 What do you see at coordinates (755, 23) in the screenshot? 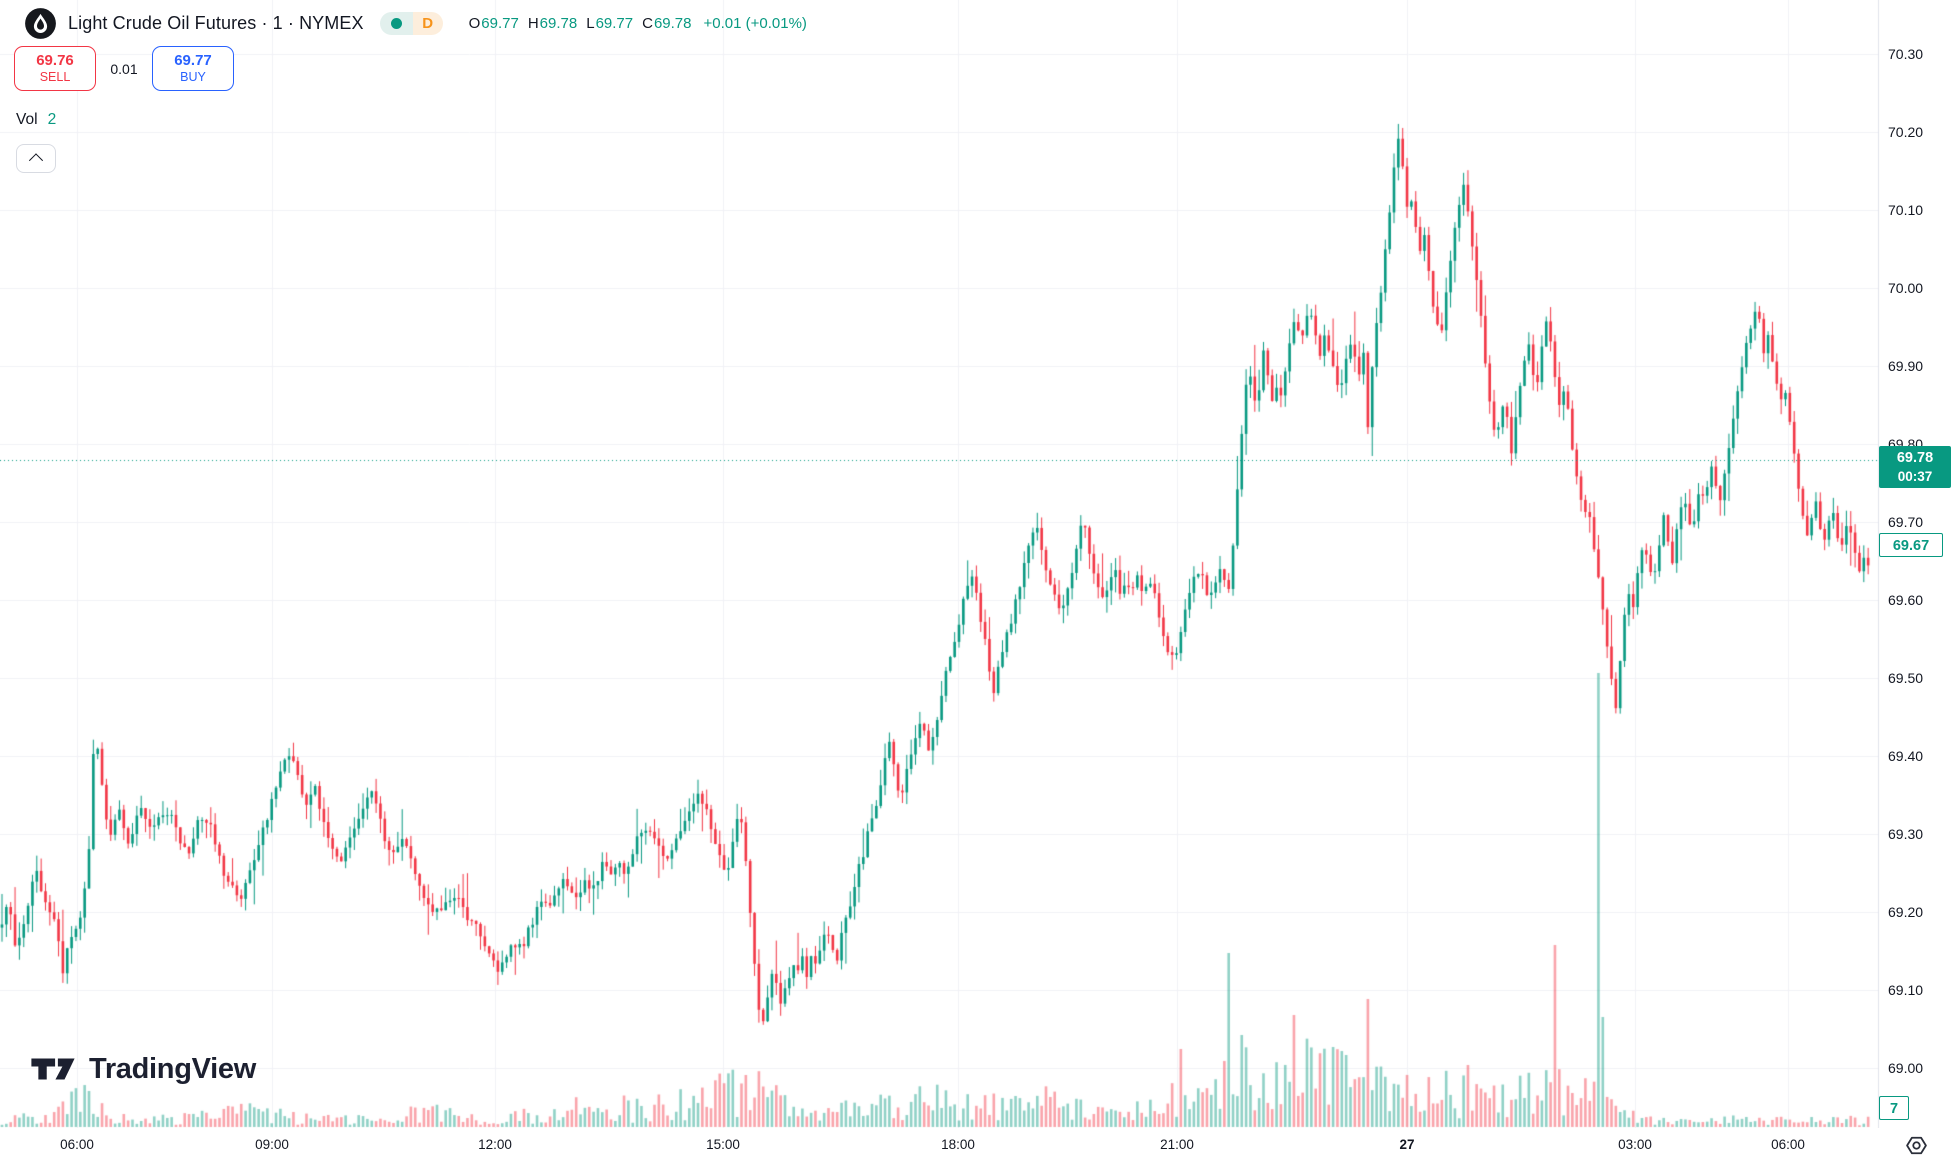
I see `change-value: +0.01 (+0.01%)` at bounding box center [755, 23].